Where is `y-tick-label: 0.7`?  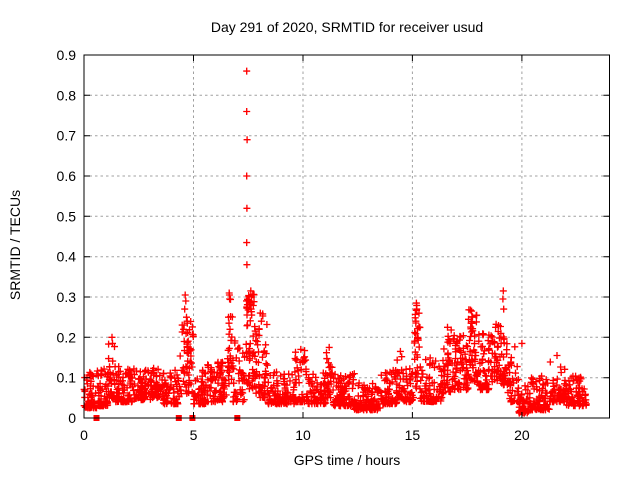 y-tick-label: 0.7 is located at coordinates (67, 136).